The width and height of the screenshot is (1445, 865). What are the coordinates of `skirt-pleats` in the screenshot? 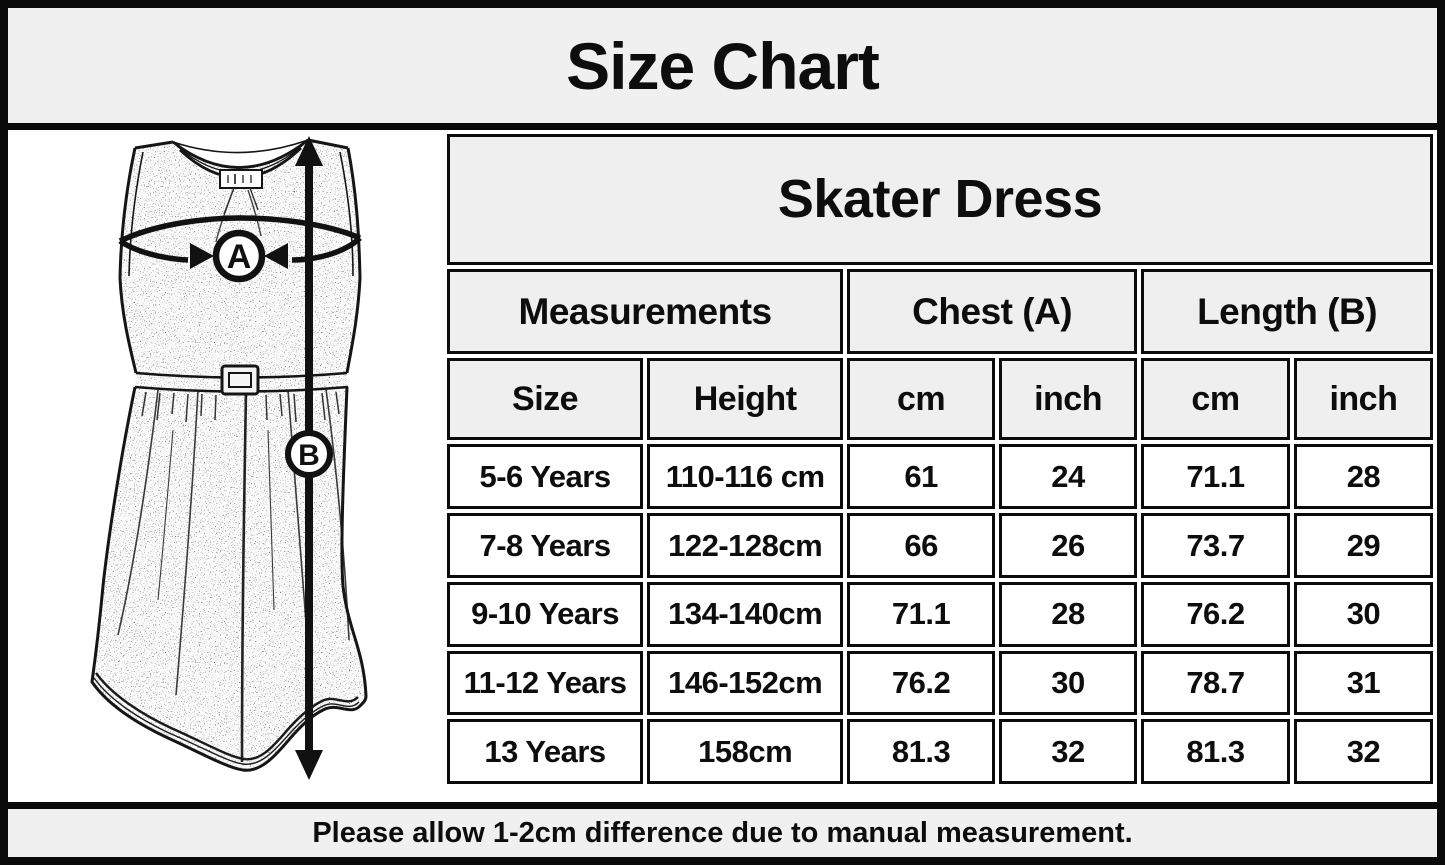 It's located at (233, 575).